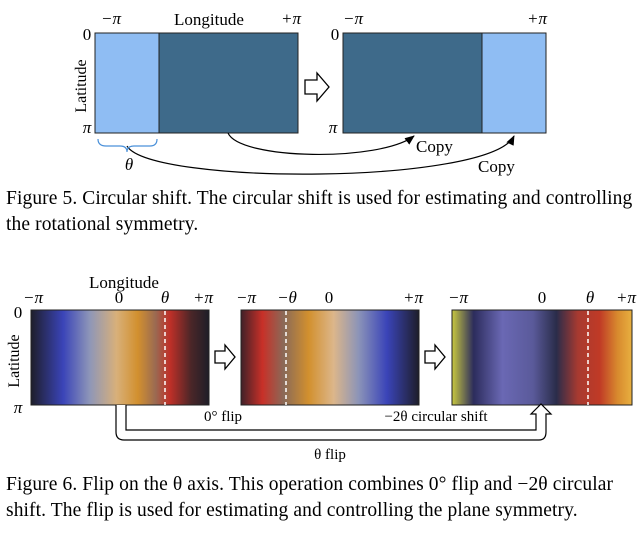  I want to click on fig6-p2-pos-pi: +π, so click(413, 297).